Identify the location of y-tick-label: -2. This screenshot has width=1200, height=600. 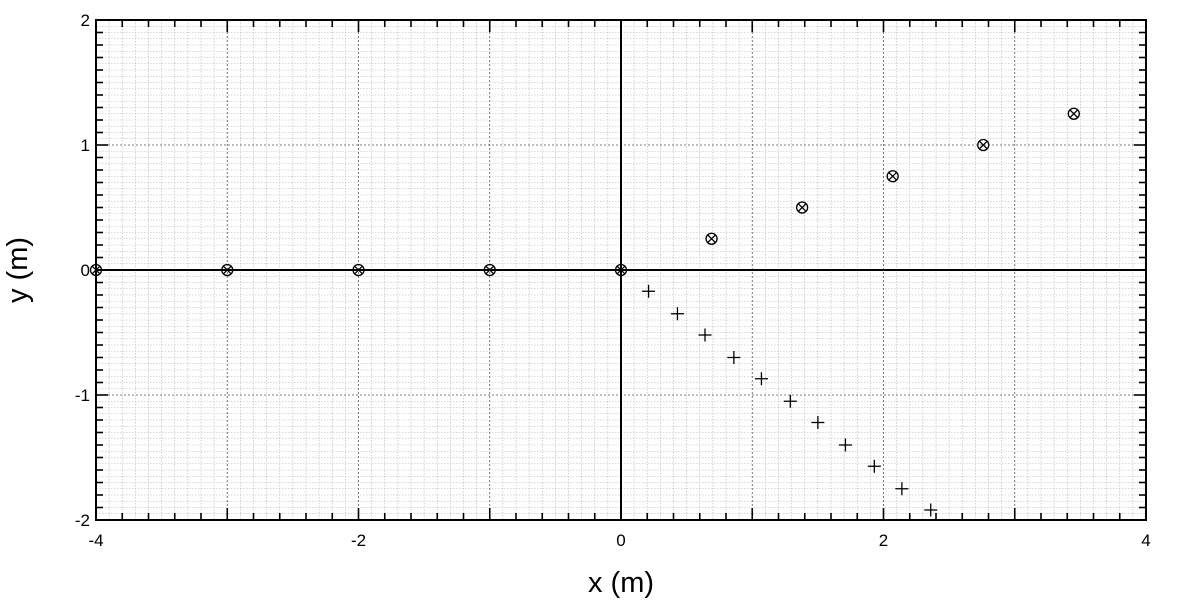
(82, 520).